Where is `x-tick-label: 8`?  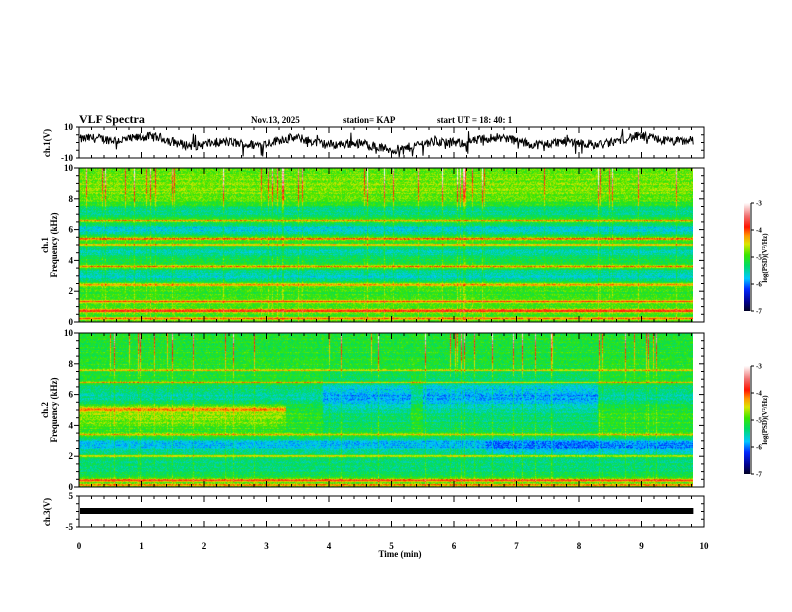 x-tick-label: 8 is located at coordinates (579, 546).